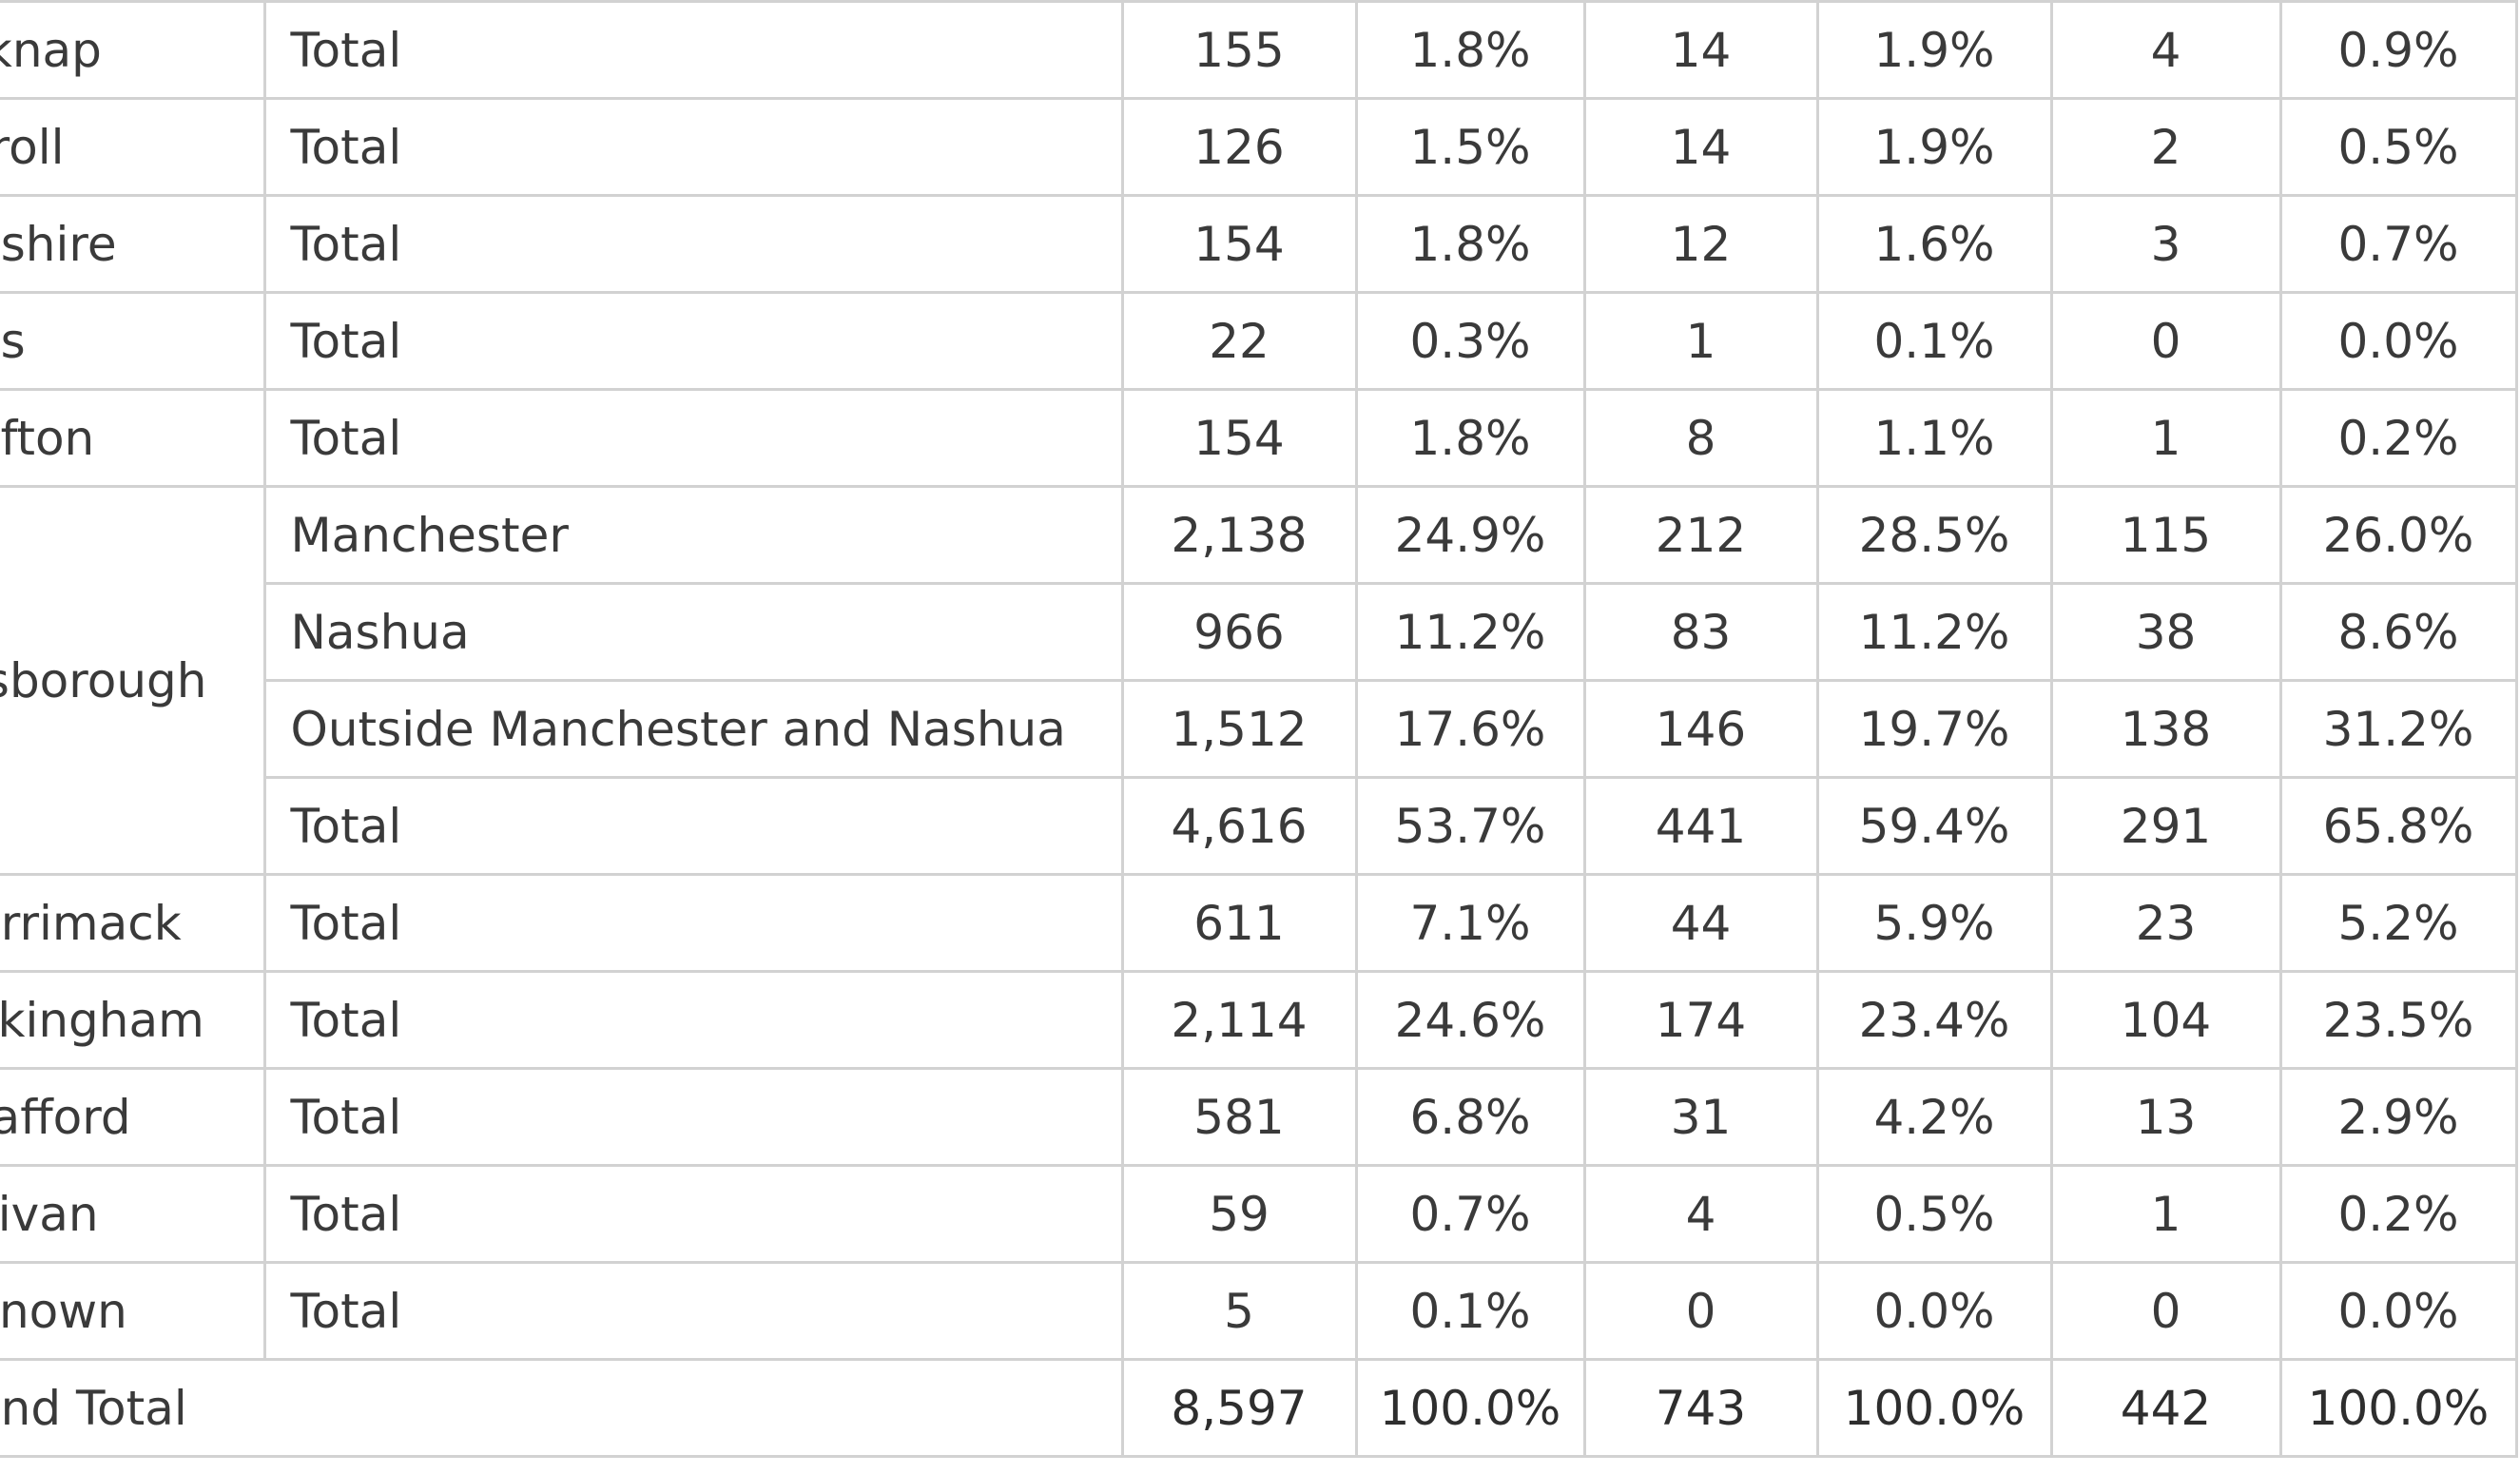 The height and width of the screenshot is (1474, 2520). Describe the element at coordinates (1470, 1020) in the screenshot. I see `value-cell: 24.6%` at that location.